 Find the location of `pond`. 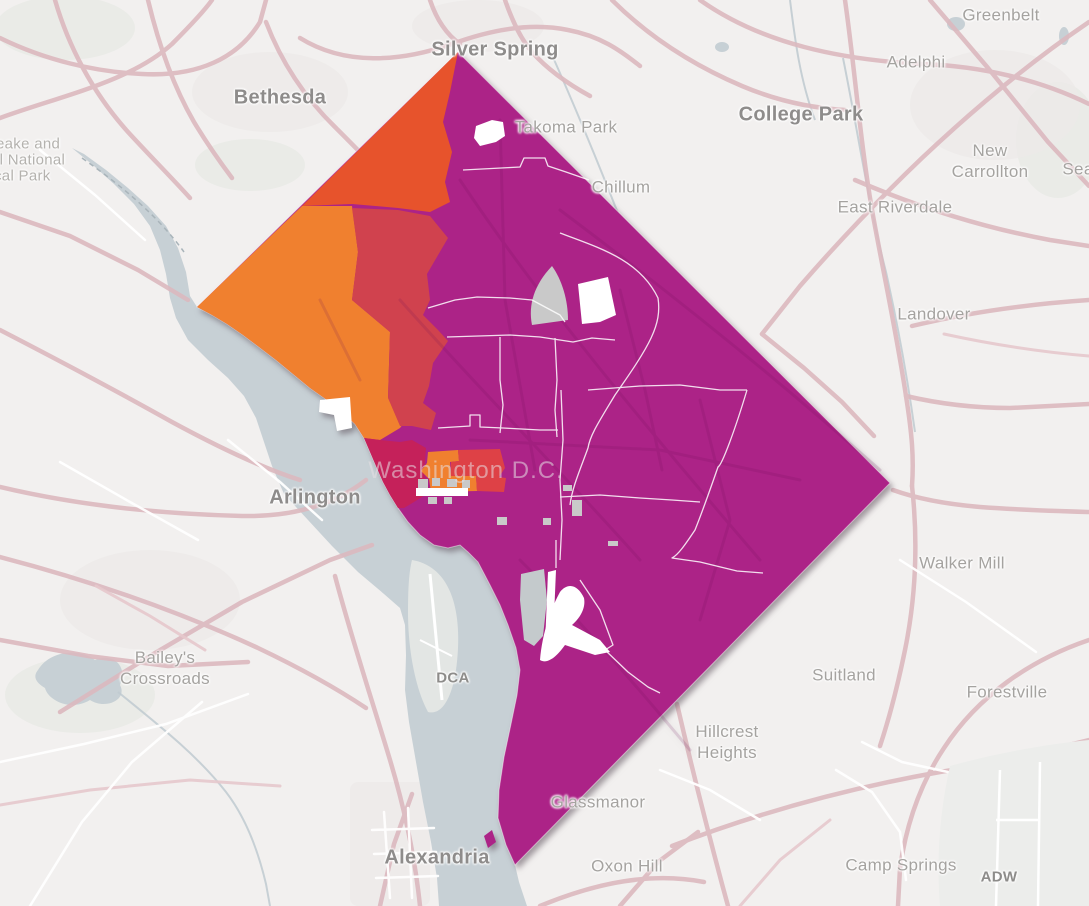

pond is located at coordinates (722, 47).